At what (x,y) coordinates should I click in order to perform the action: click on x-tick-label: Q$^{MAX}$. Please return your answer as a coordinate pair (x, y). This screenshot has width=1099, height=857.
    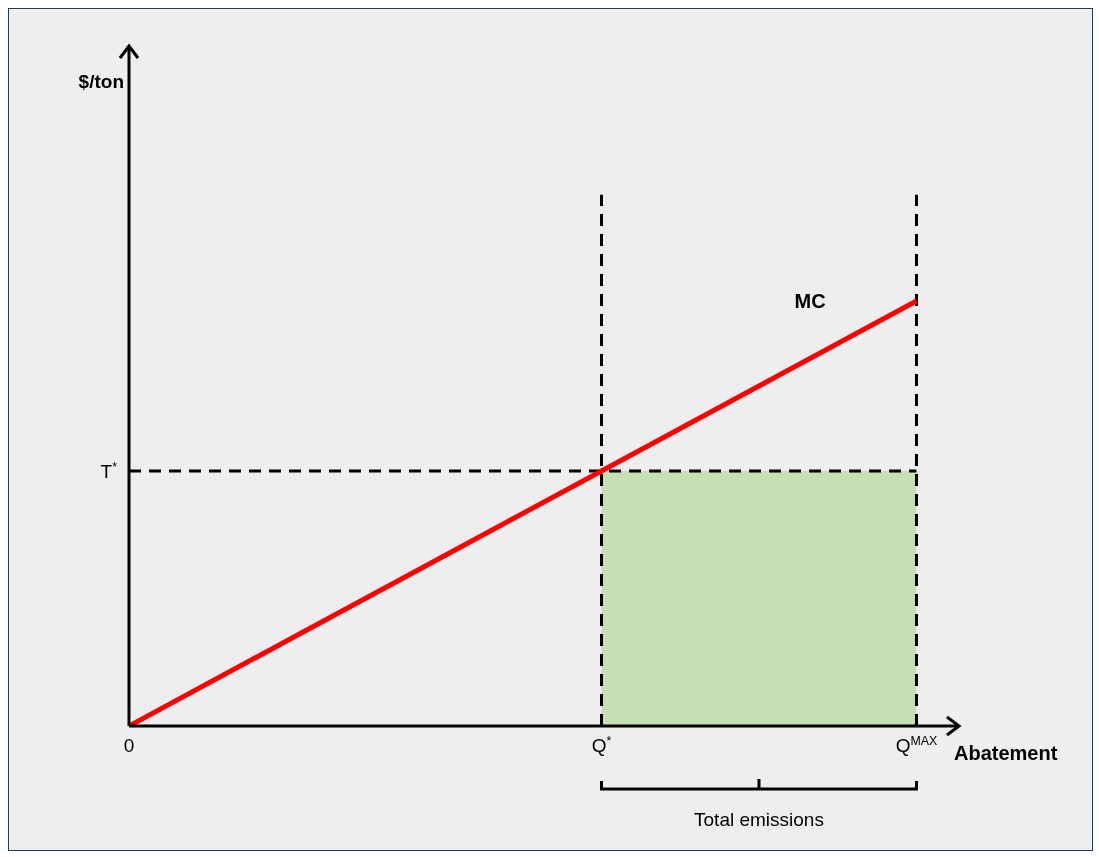
    Looking at the image, I should click on (916, 745).